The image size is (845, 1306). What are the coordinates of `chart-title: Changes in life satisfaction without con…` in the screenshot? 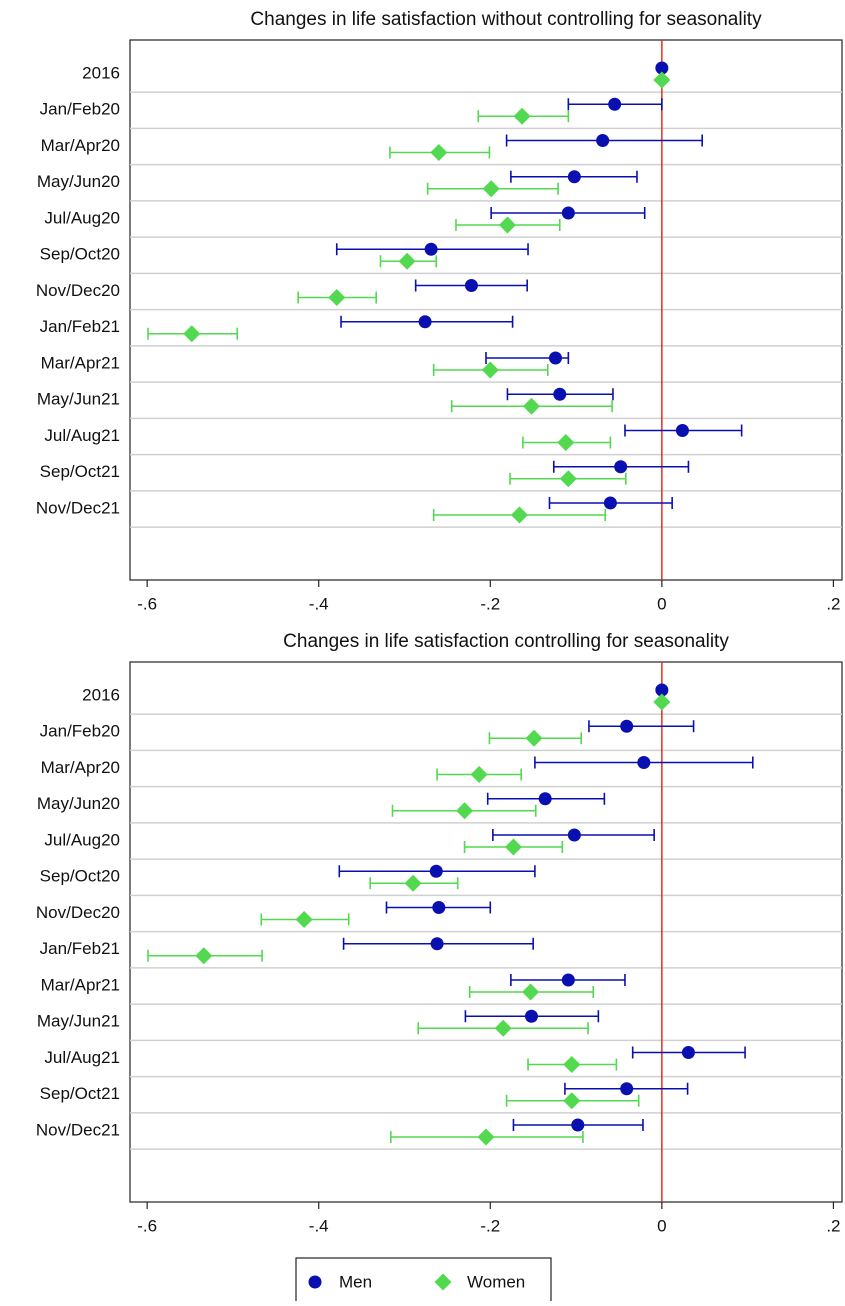 It's located at (506, 19).